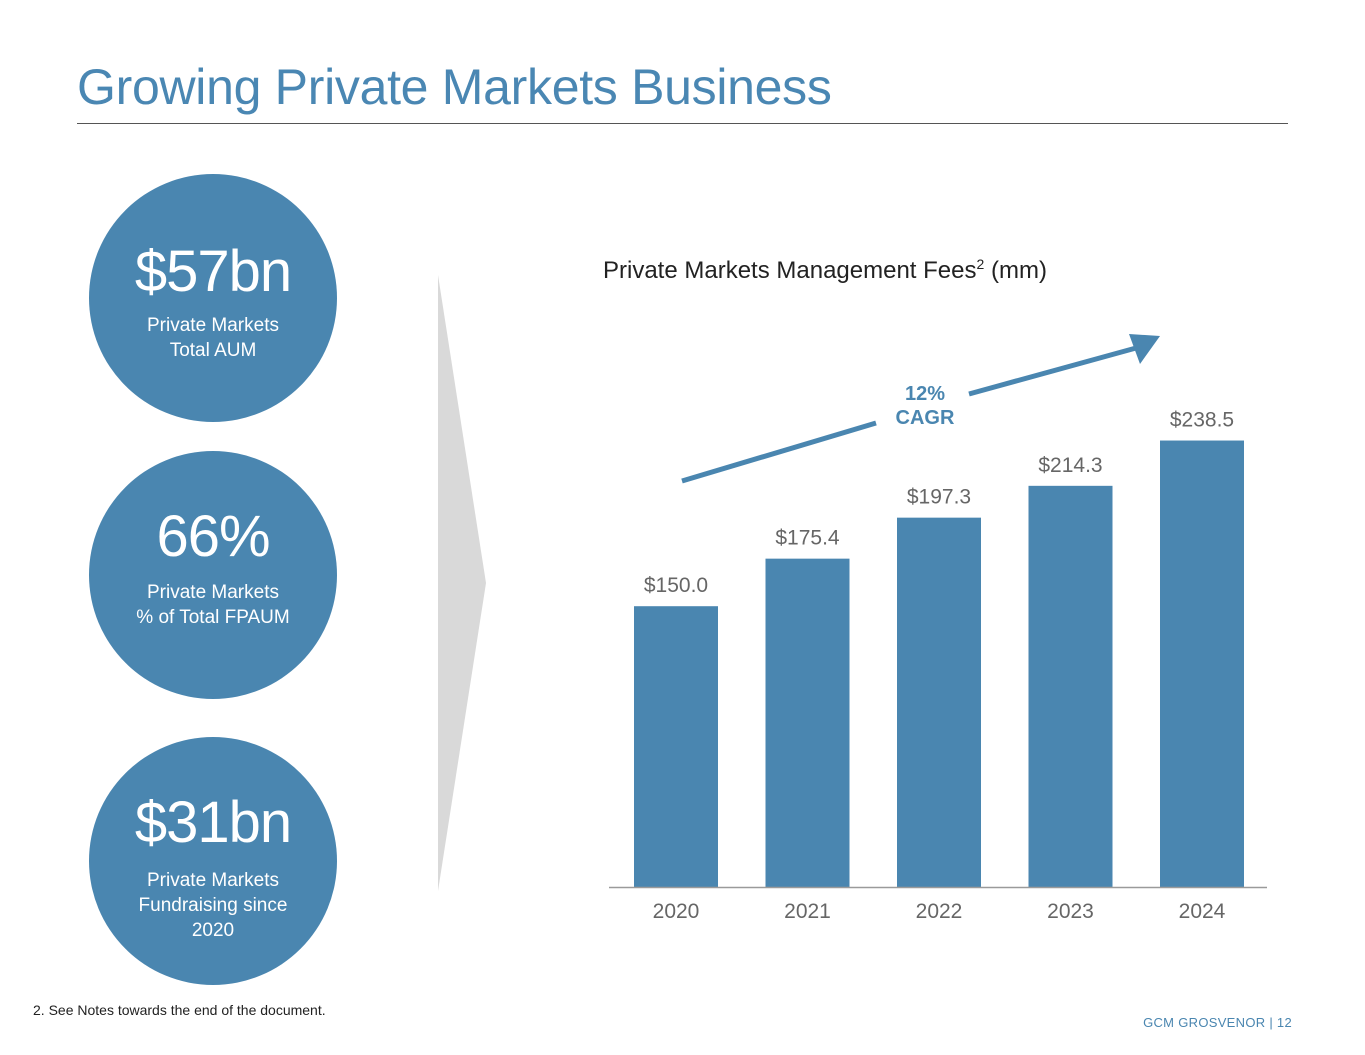 This screenshot has height=1055, width=1365. I want to click on stat-value: $31bn, so click(213, 822).